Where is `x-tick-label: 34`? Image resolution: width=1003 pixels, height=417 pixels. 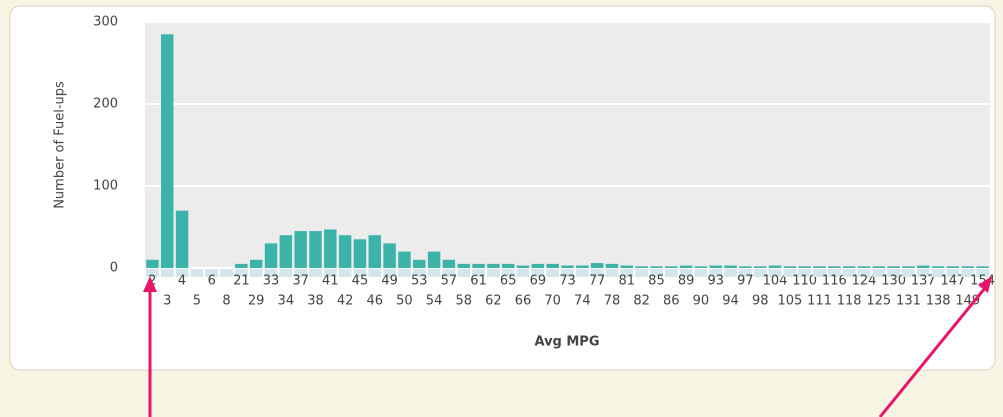 x-tick-label: 34 is located at coordinates (286, 301).